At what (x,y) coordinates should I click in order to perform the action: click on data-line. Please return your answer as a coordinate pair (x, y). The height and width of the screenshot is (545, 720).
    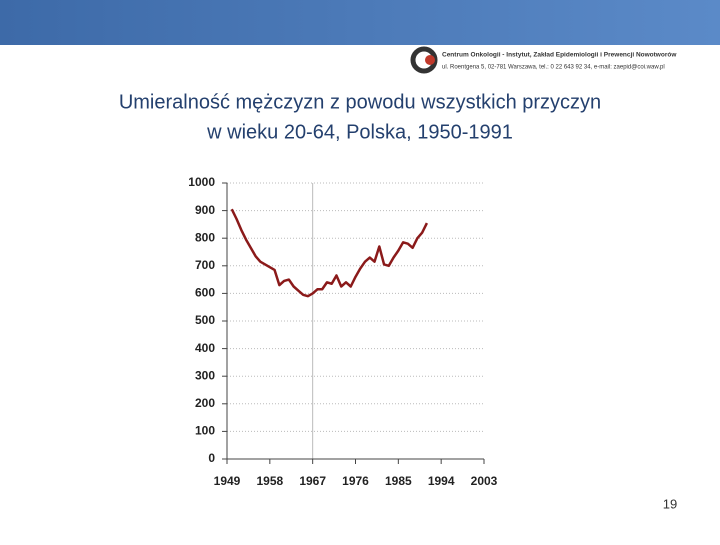
    Looking at the image, I should click on (329, 253).